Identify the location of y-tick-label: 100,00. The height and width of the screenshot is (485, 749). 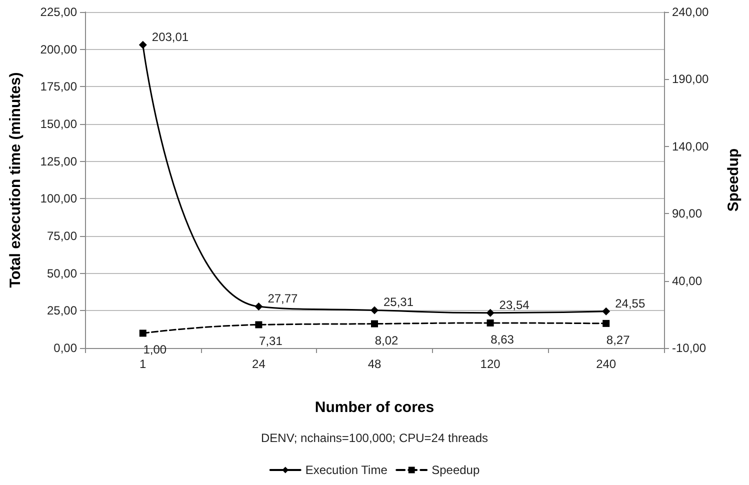
(59, 199).